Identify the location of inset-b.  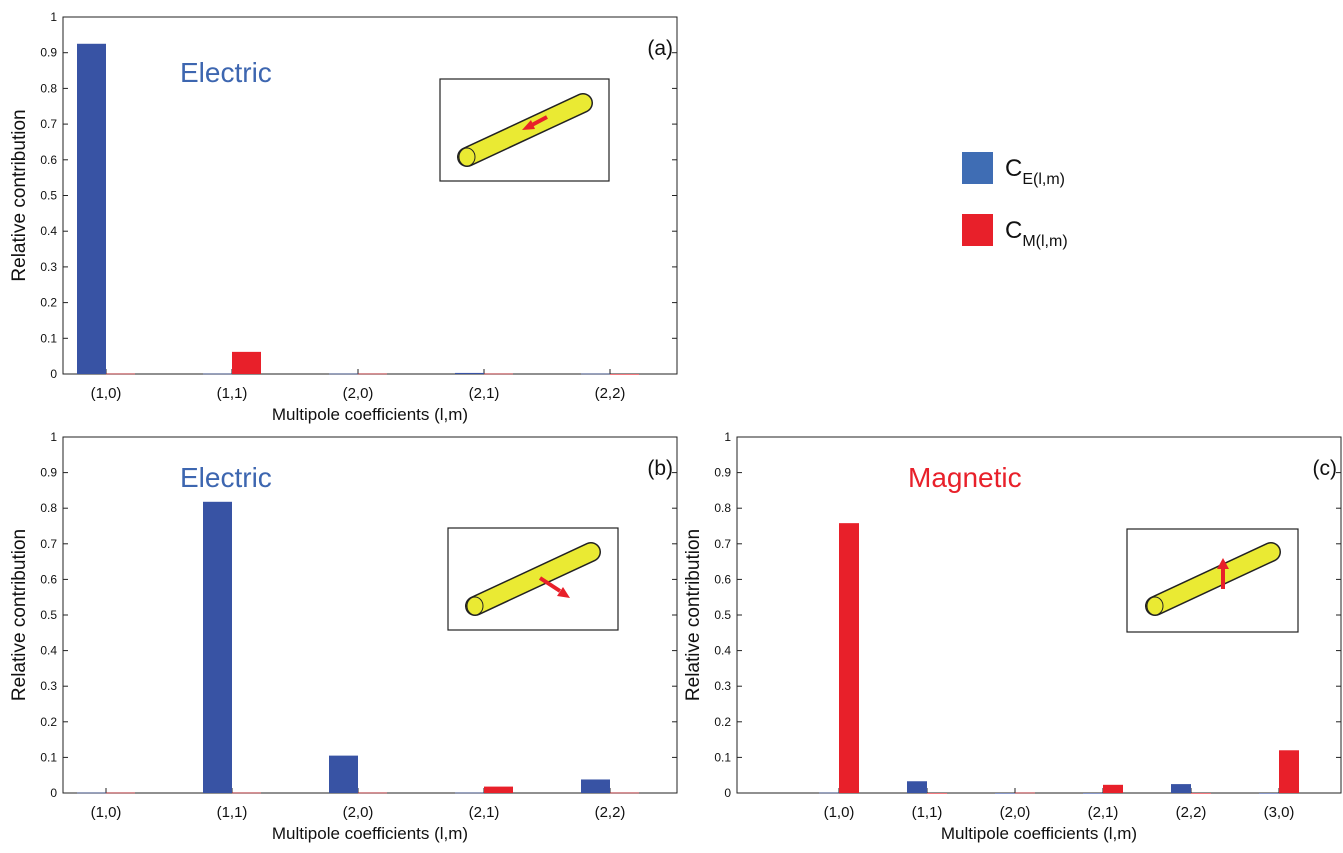
(533, 579).